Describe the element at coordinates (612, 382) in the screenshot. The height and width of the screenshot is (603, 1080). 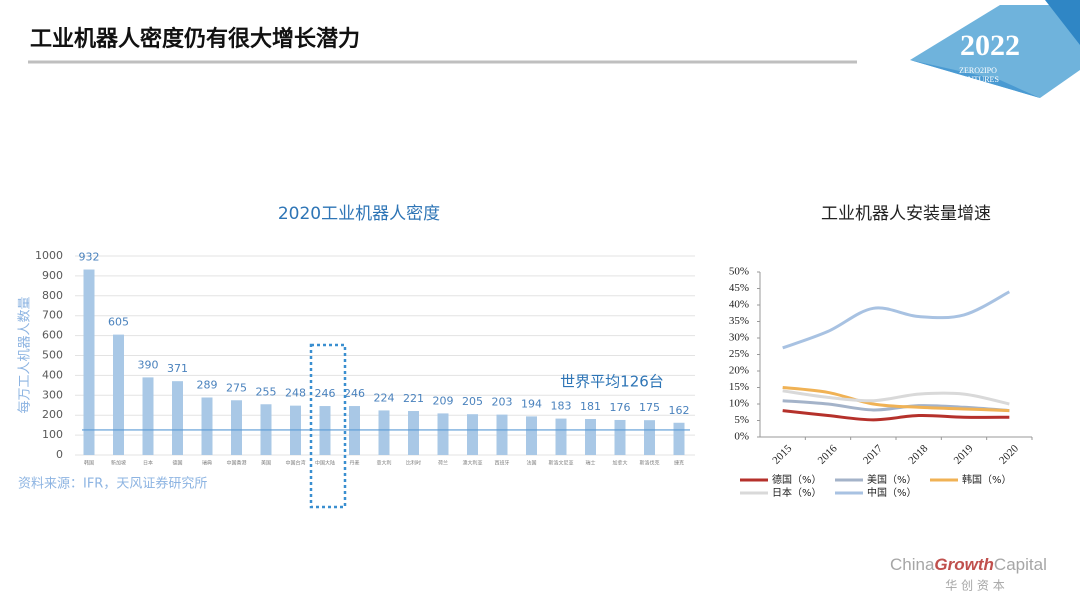
I see `average-label: 世界平均126台` at that location.